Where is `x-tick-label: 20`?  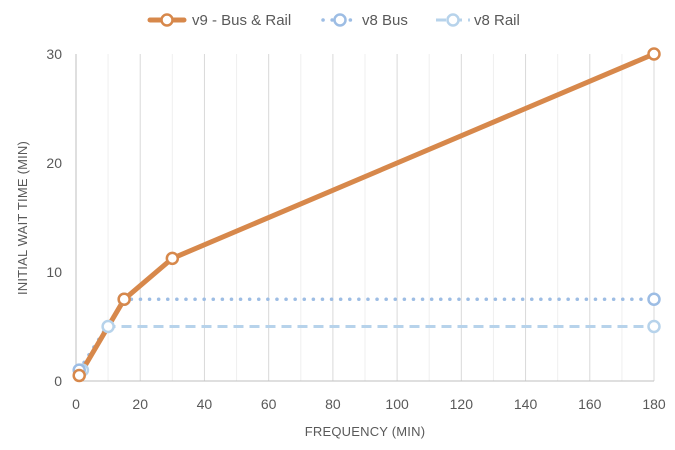
x-tick-label: 20 is located at coordinates (140, 404).